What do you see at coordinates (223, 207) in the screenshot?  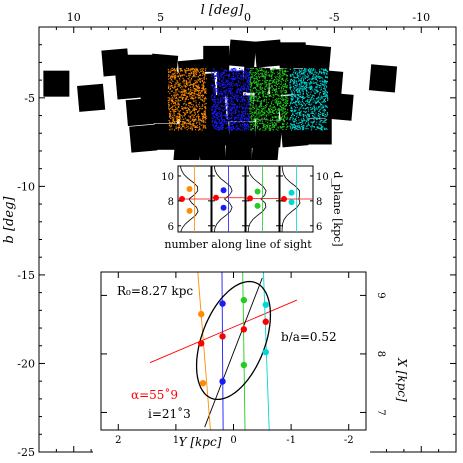 I see `inset-color-point` at bounding box center [223, 207].